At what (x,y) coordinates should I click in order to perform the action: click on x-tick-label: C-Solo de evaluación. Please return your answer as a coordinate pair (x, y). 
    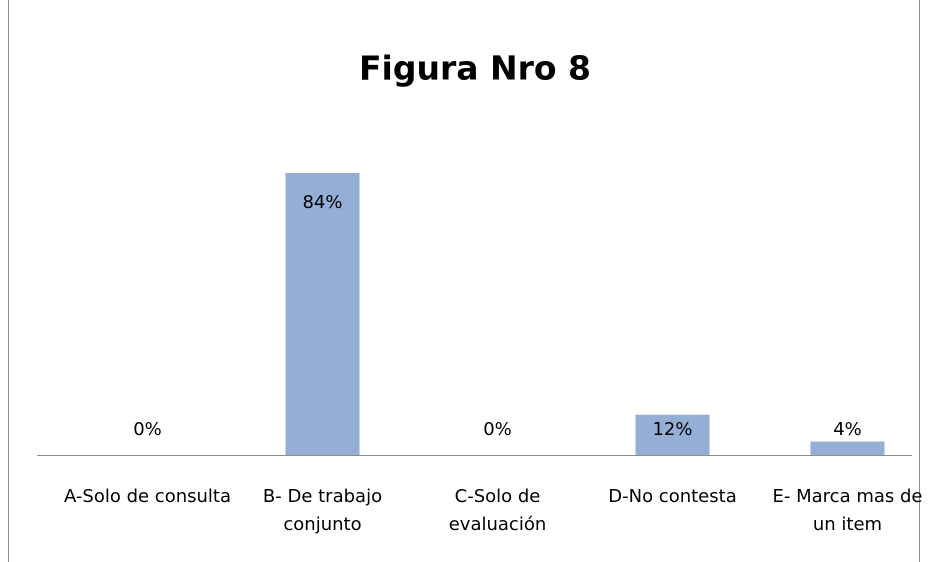
    Looking at the image, I should click on (497, 510).